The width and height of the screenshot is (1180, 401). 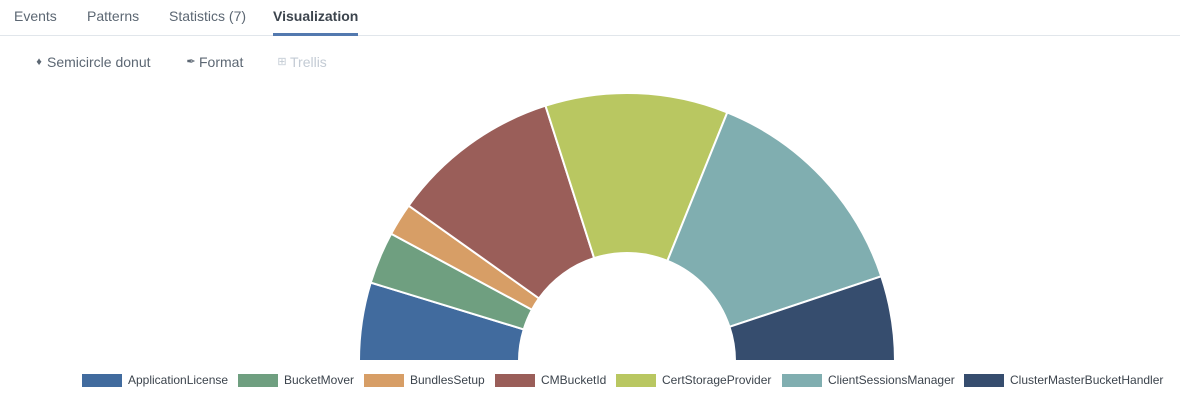 I want to click on legend-label: BucketMover, so click(x=319, y=380).